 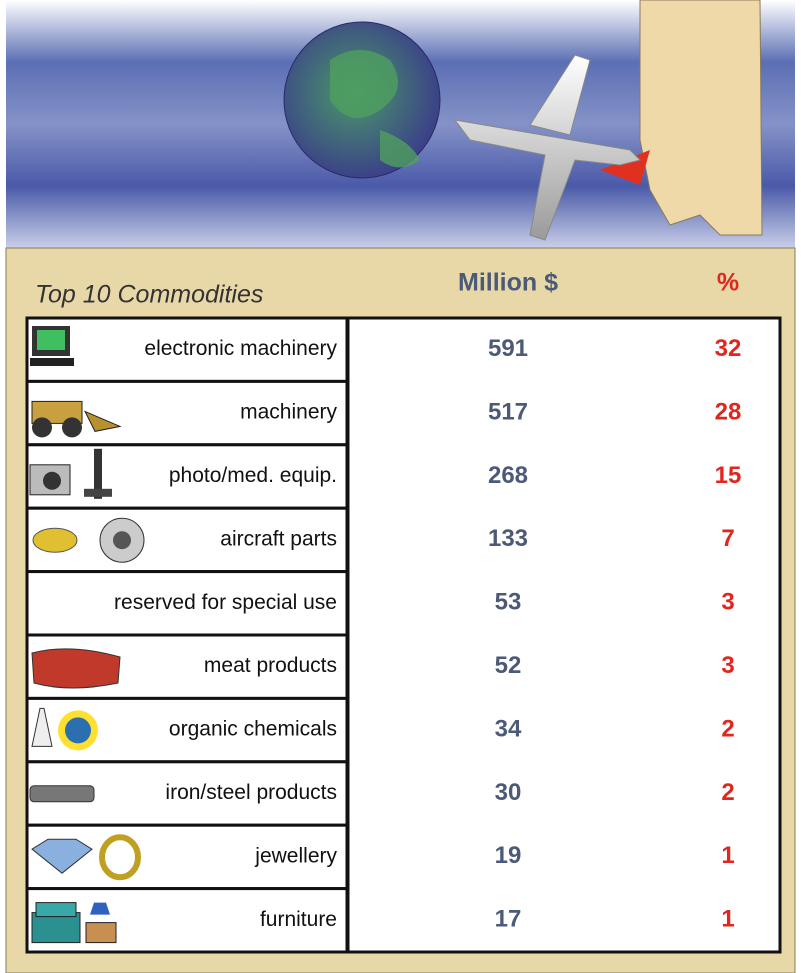 I want to click on million-value: 53, so click(x=508, y=602).